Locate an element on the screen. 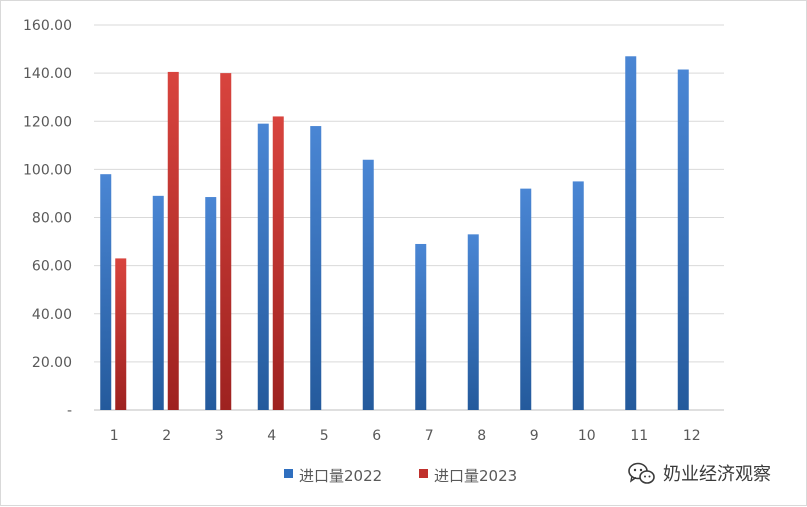  legend-label: 进口量2022 is located at coordinates (340, 476).